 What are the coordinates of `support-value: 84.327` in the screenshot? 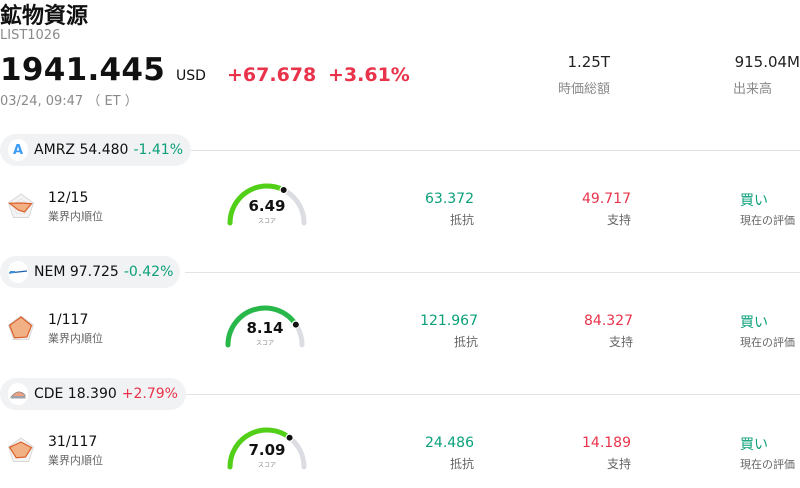 It's located at (608, 321).